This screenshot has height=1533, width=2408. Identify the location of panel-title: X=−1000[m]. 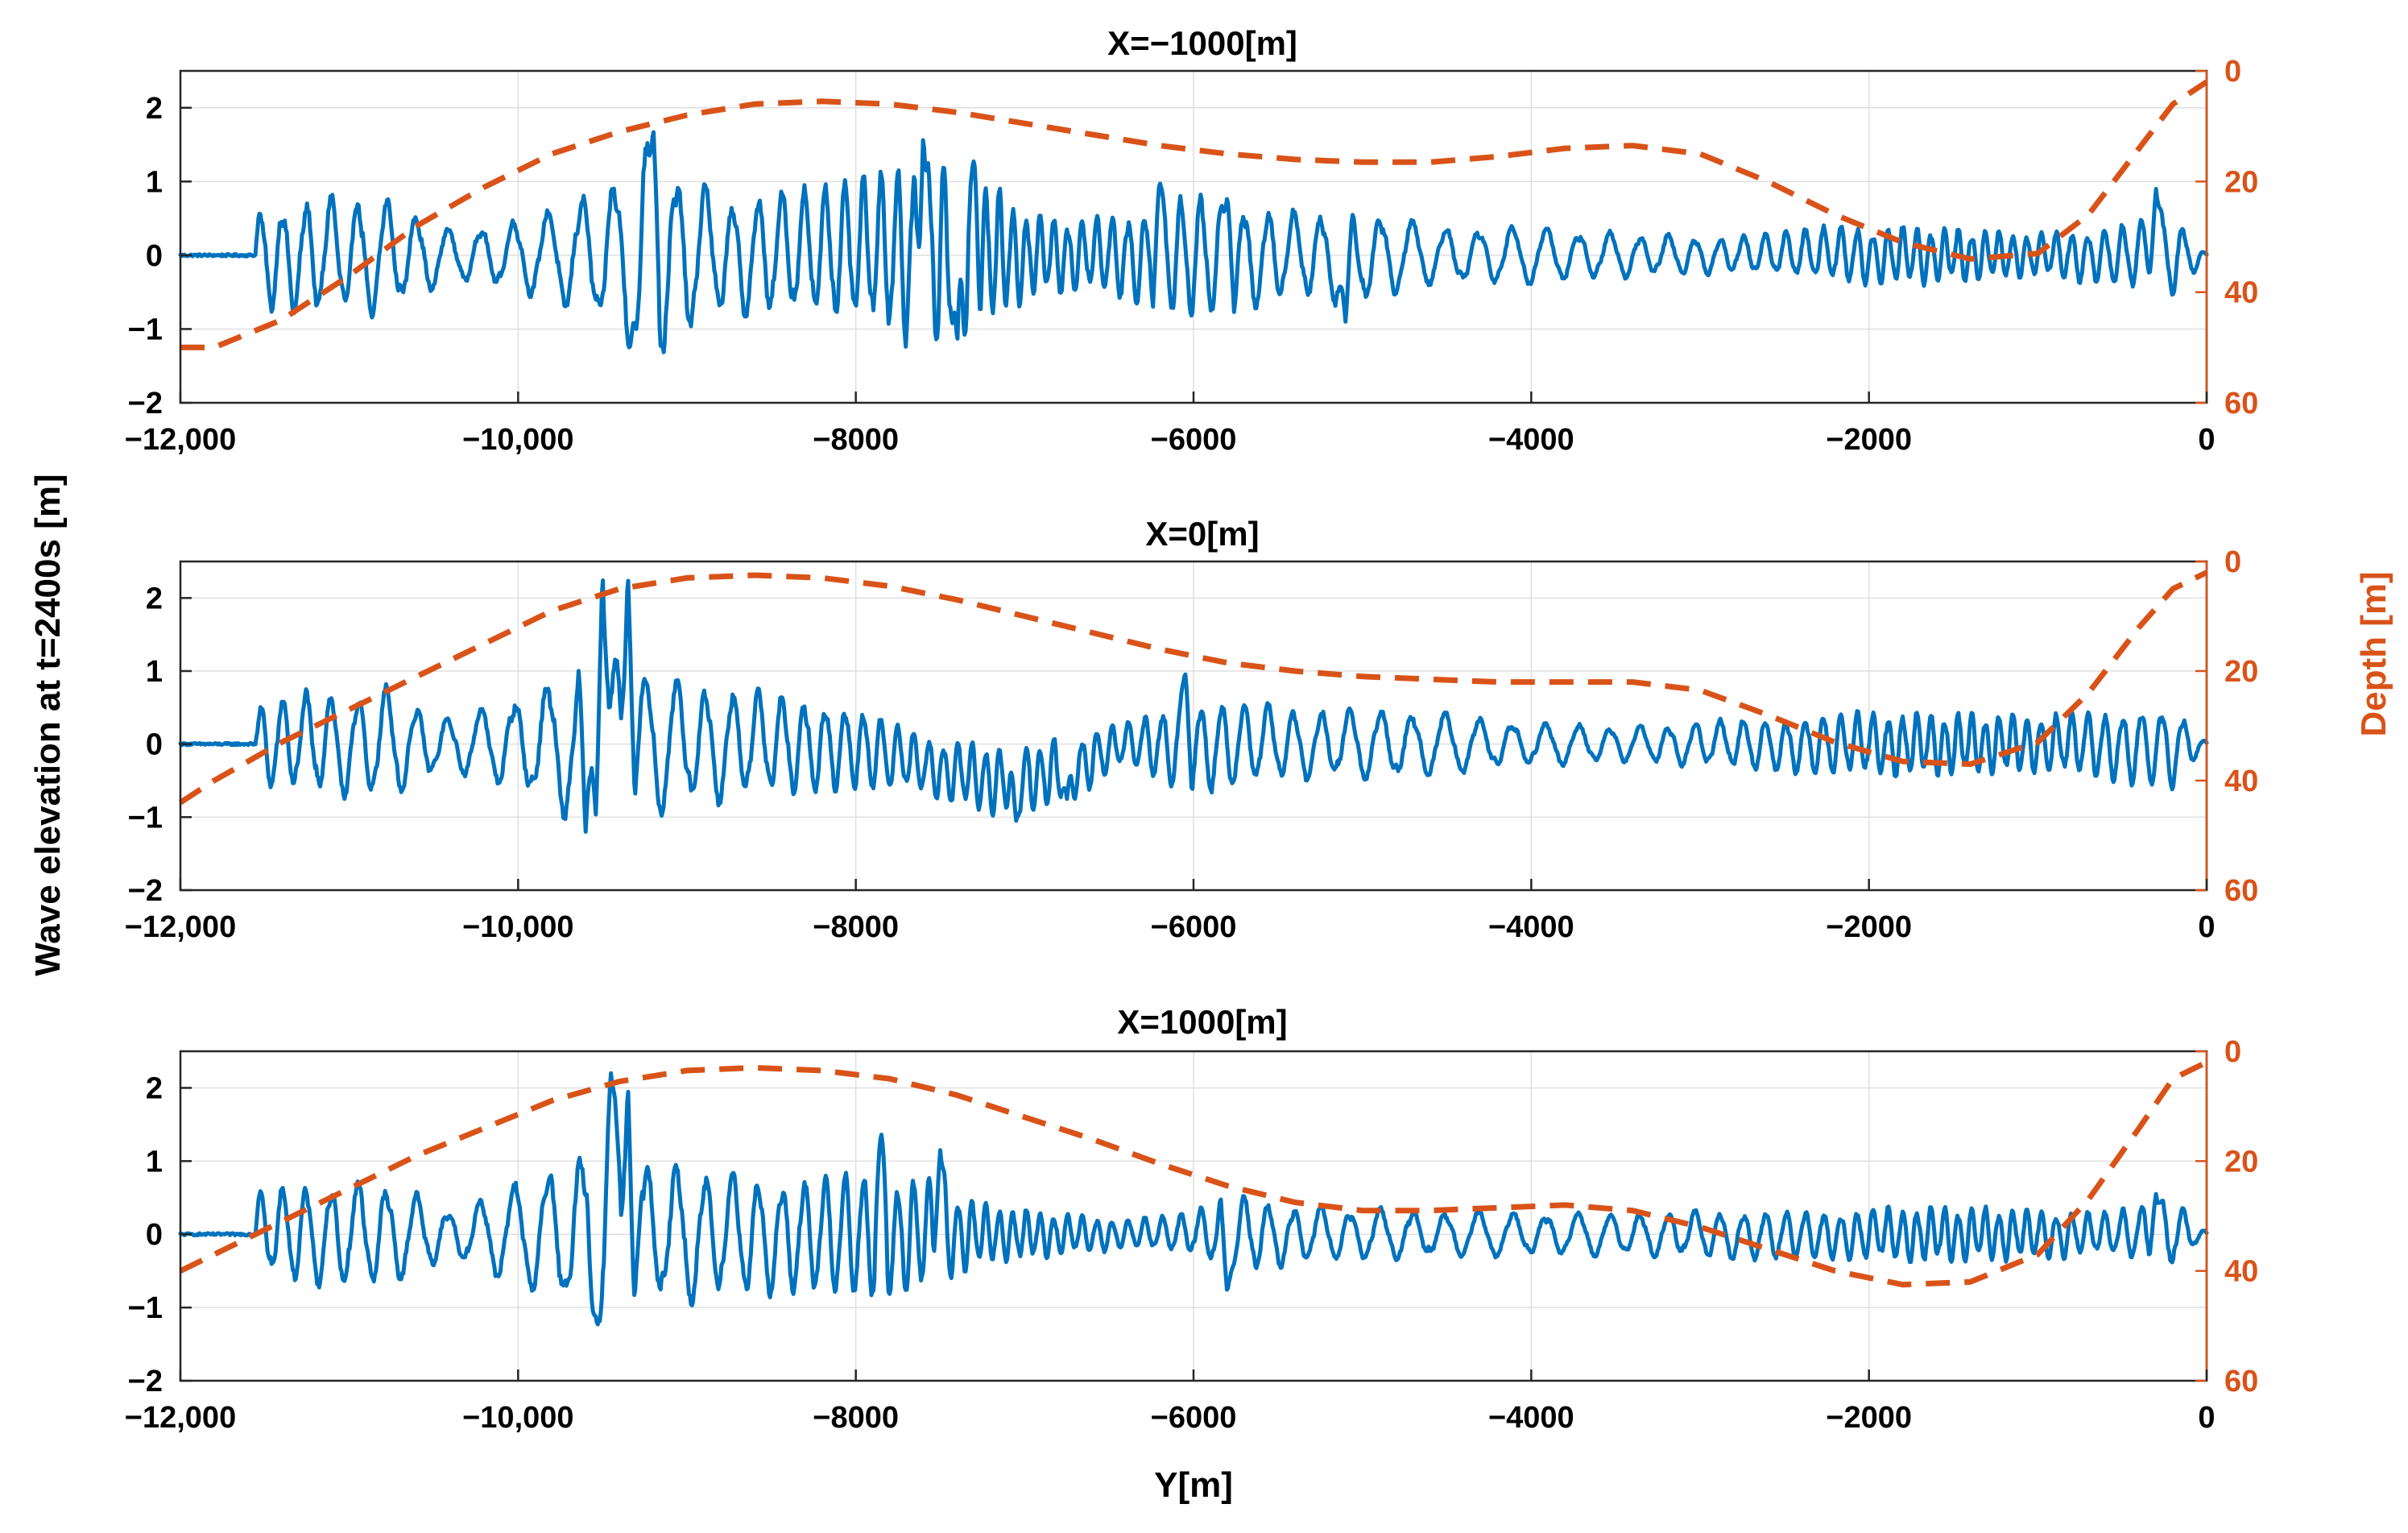
(1202, 43).